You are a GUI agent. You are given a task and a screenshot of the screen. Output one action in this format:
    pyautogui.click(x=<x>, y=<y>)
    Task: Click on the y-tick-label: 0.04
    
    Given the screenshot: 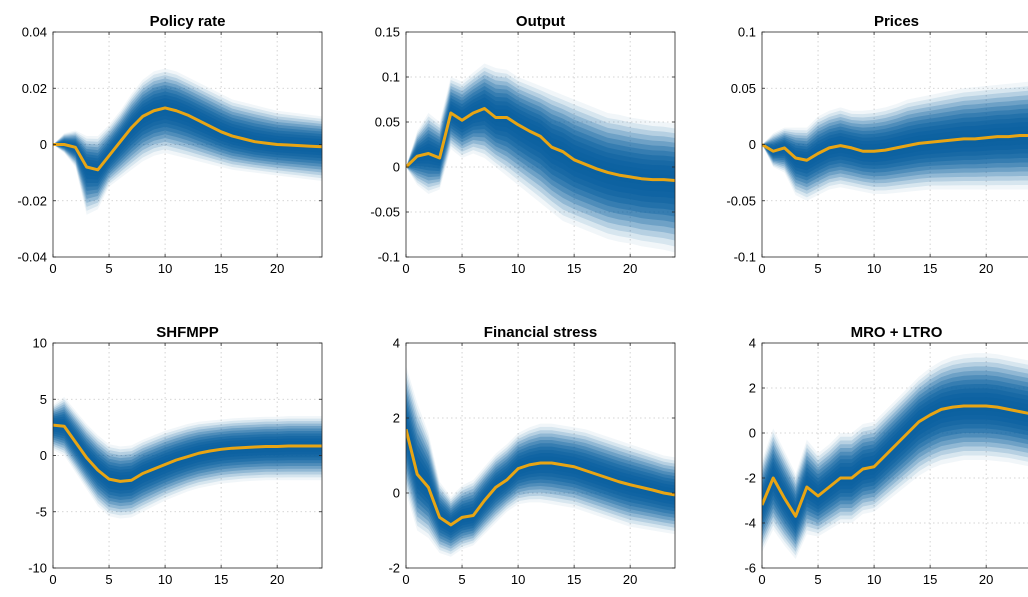 What is the action you would take?
    pyautogui.click(x=34, y=32)
    